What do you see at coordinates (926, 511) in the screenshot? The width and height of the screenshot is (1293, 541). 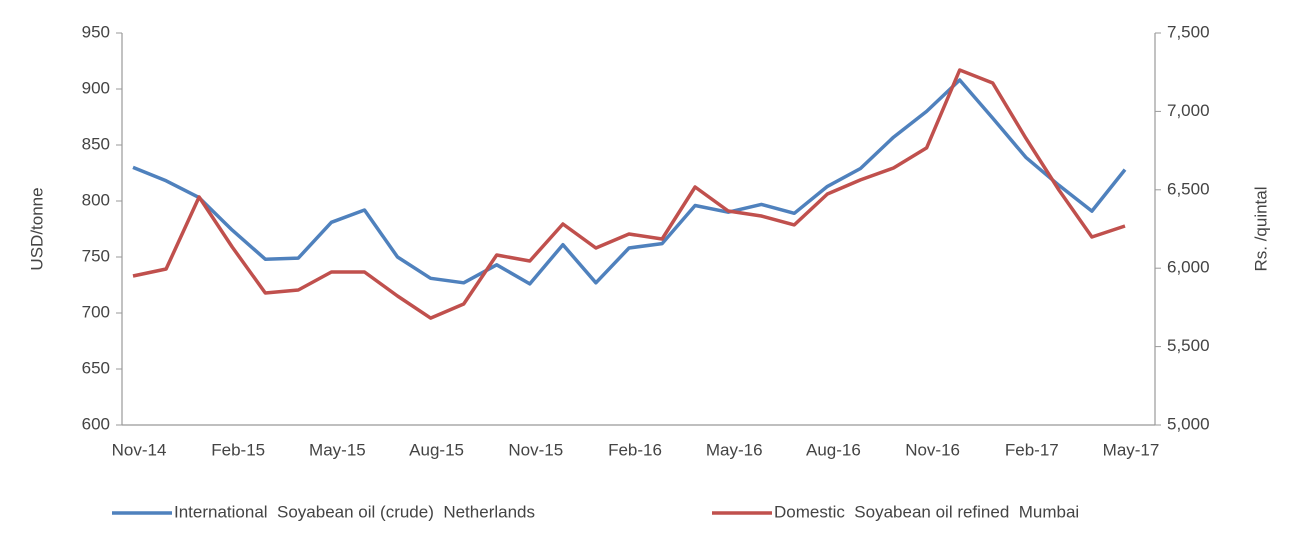 I see `legend-label: Domestic Soyabean oil refined Mumbai` at bounding box center [926, 511].